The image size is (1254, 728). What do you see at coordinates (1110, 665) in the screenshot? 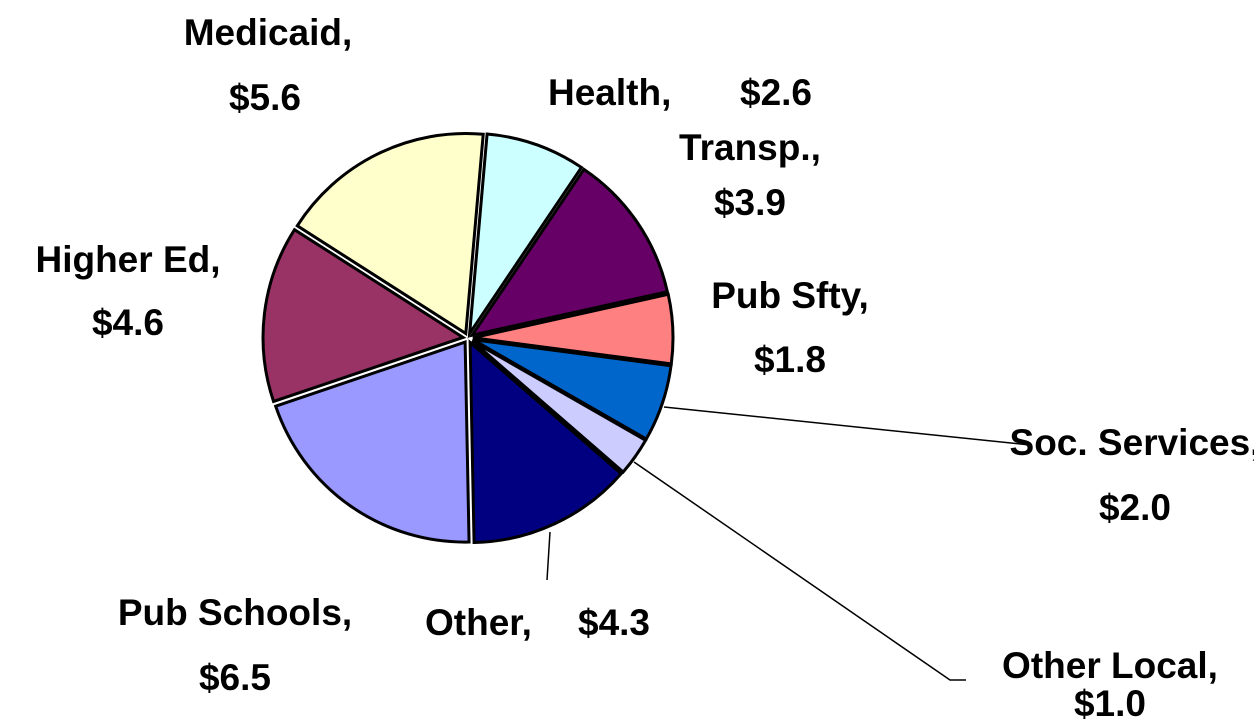
I see `category-label: Other Local,` at bounding box center [1110, 665].